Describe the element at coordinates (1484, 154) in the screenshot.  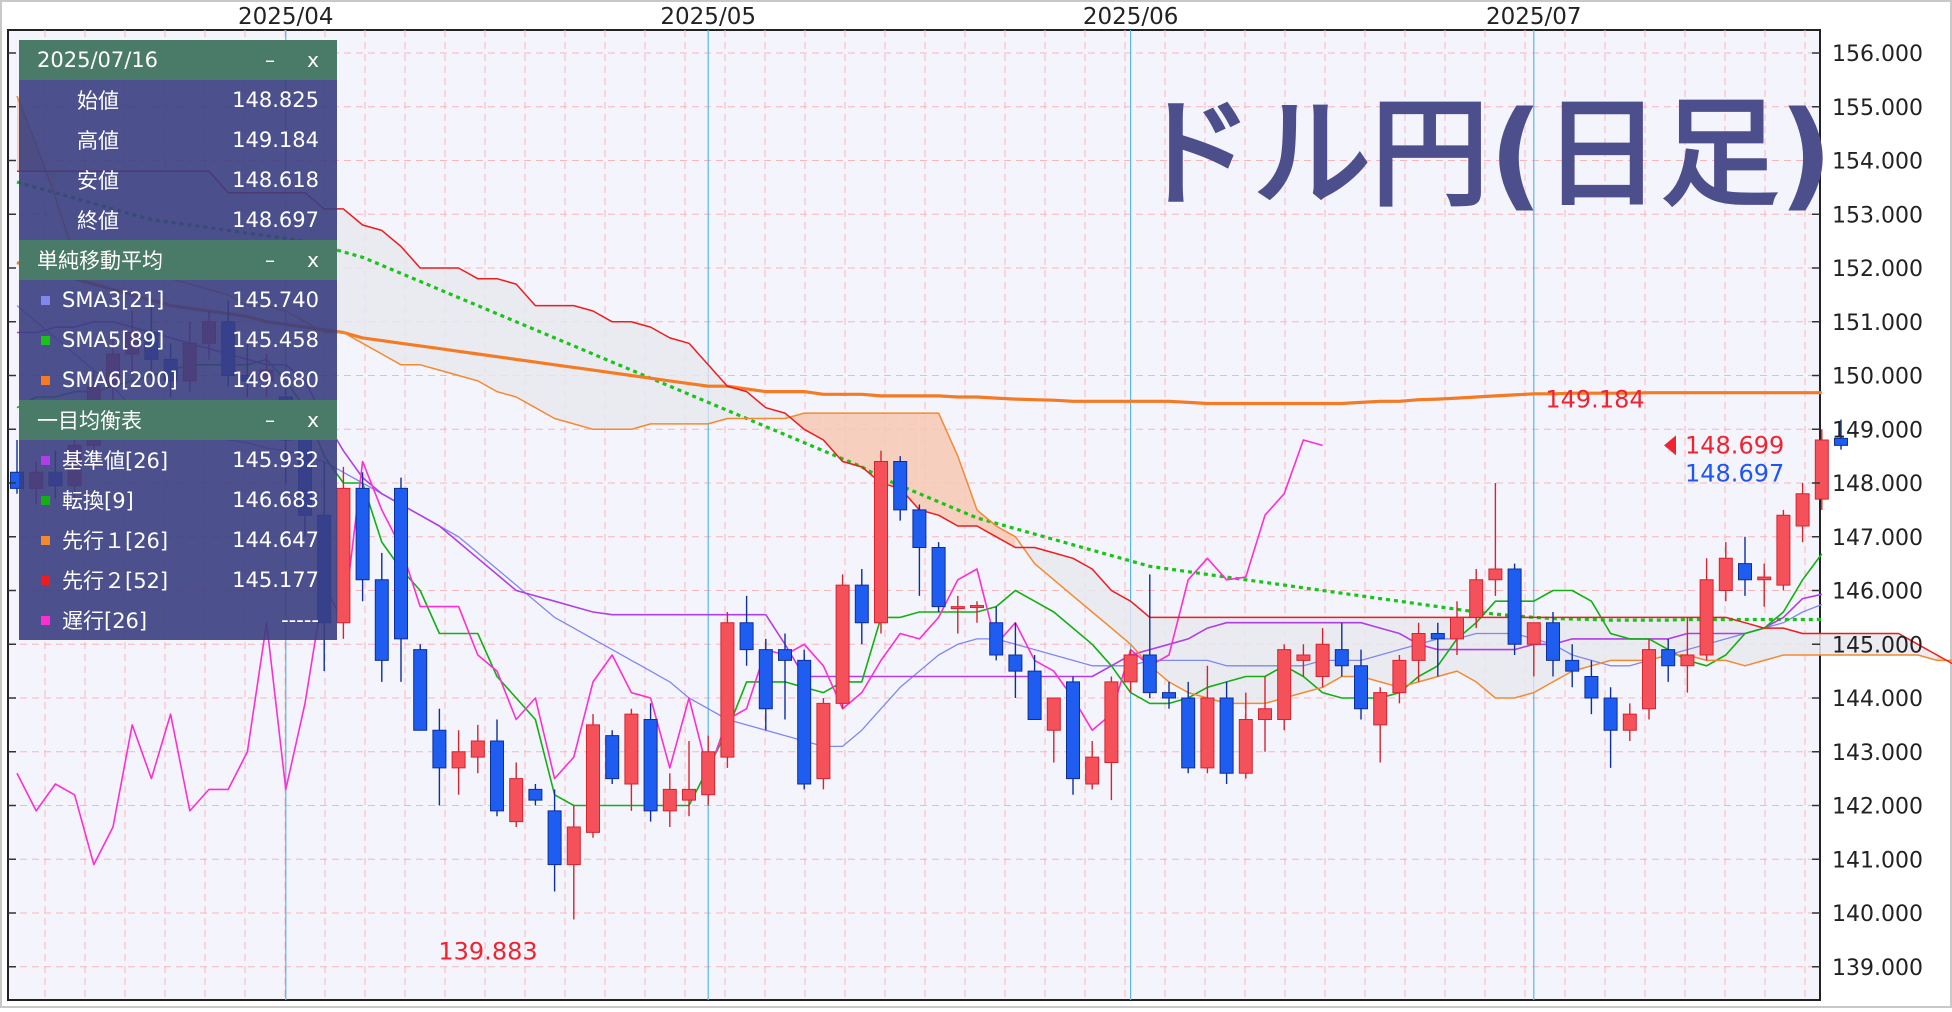
I see `chart-title: ドル円(日足)` at that location.